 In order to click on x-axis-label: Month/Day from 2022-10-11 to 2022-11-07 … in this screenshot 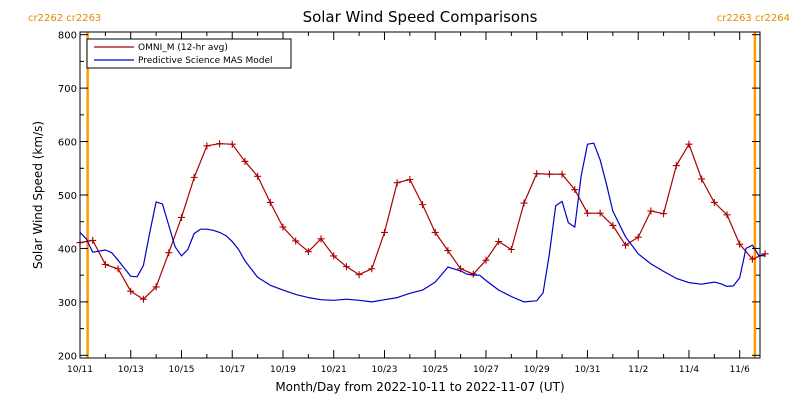, I will do `click(419, 387)`.